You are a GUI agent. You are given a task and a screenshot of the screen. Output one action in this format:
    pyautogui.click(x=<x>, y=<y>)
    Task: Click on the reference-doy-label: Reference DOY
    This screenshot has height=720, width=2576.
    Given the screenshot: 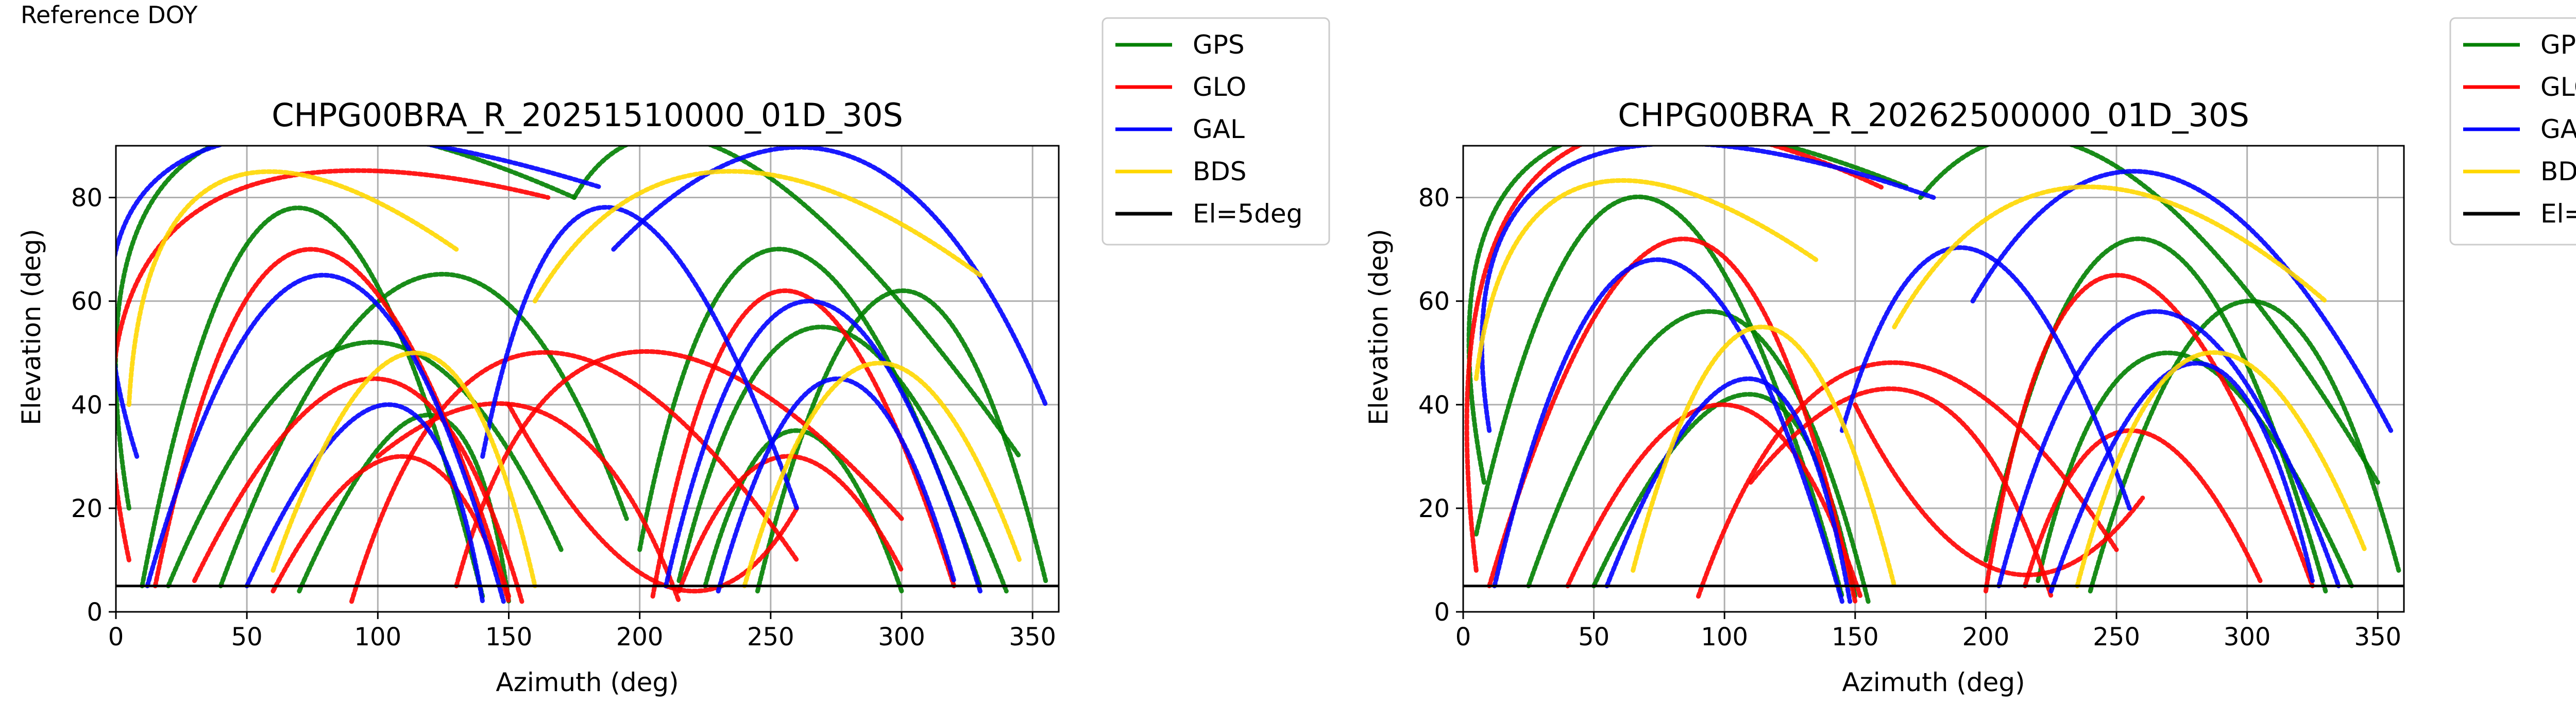 What is the action you would take?
    pyautogui.click(x=109, y=15)
    